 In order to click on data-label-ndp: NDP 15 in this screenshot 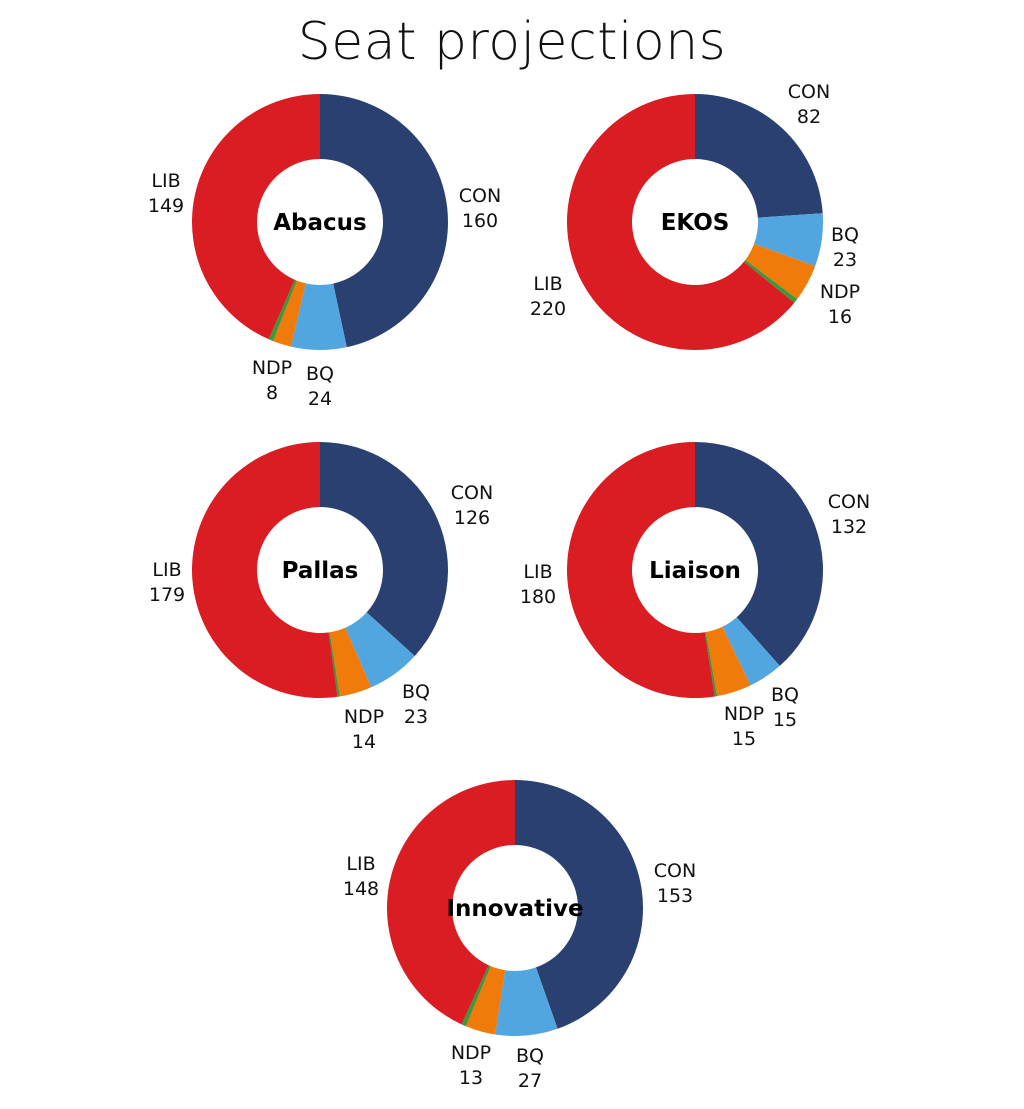, I will do `click(744, 726)`.